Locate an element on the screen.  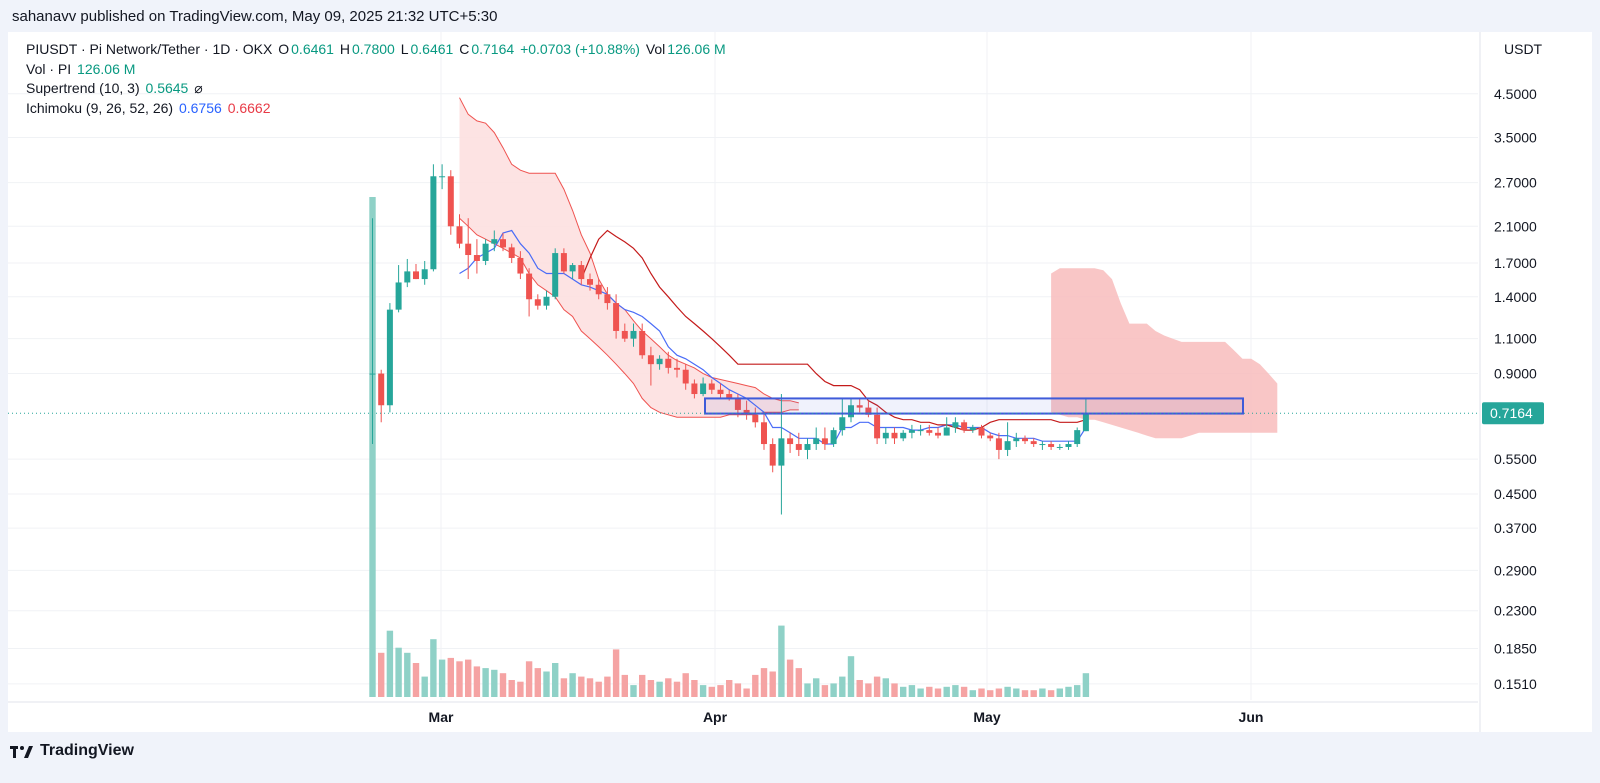
legend-close-label: C is located at coordinates (464, 49).